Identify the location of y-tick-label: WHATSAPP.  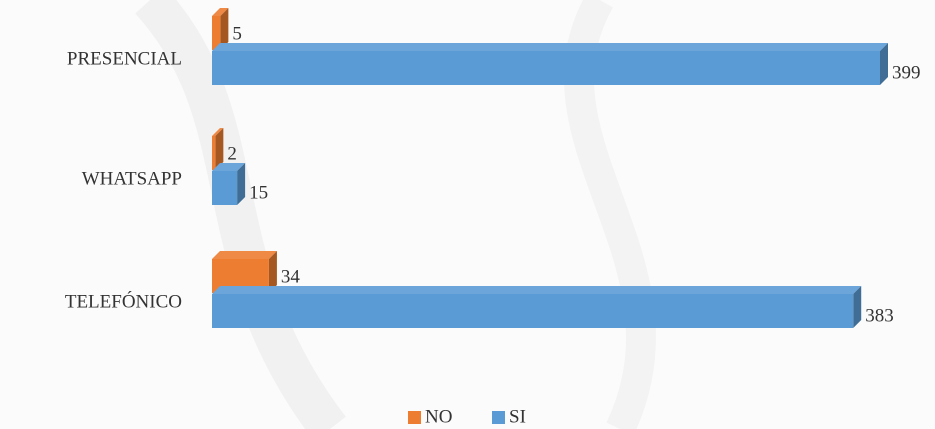
(132, 178).